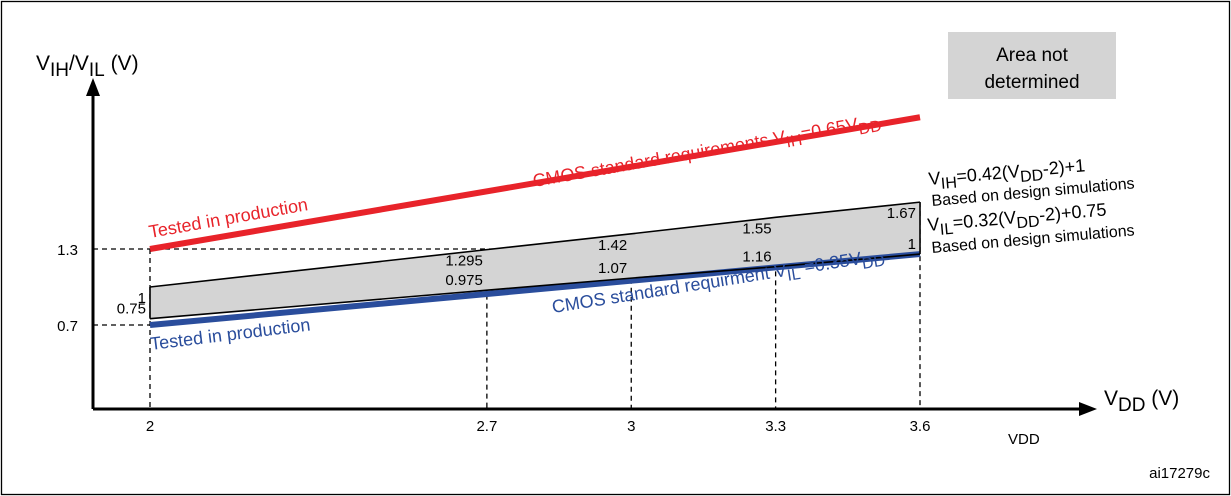  Describe the element at coordinates (631, 426) in the screenshot. I see `x-tick-label: 3` at that location.